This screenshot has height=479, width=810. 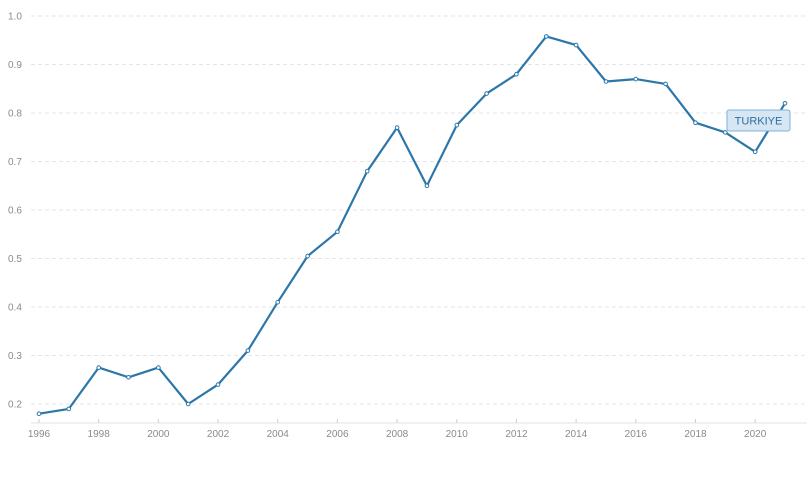 What do you see at coordinates (15, 259) in the screenshot?
I see `y-tick-label: 0.5` at bounding box center [15, 259].